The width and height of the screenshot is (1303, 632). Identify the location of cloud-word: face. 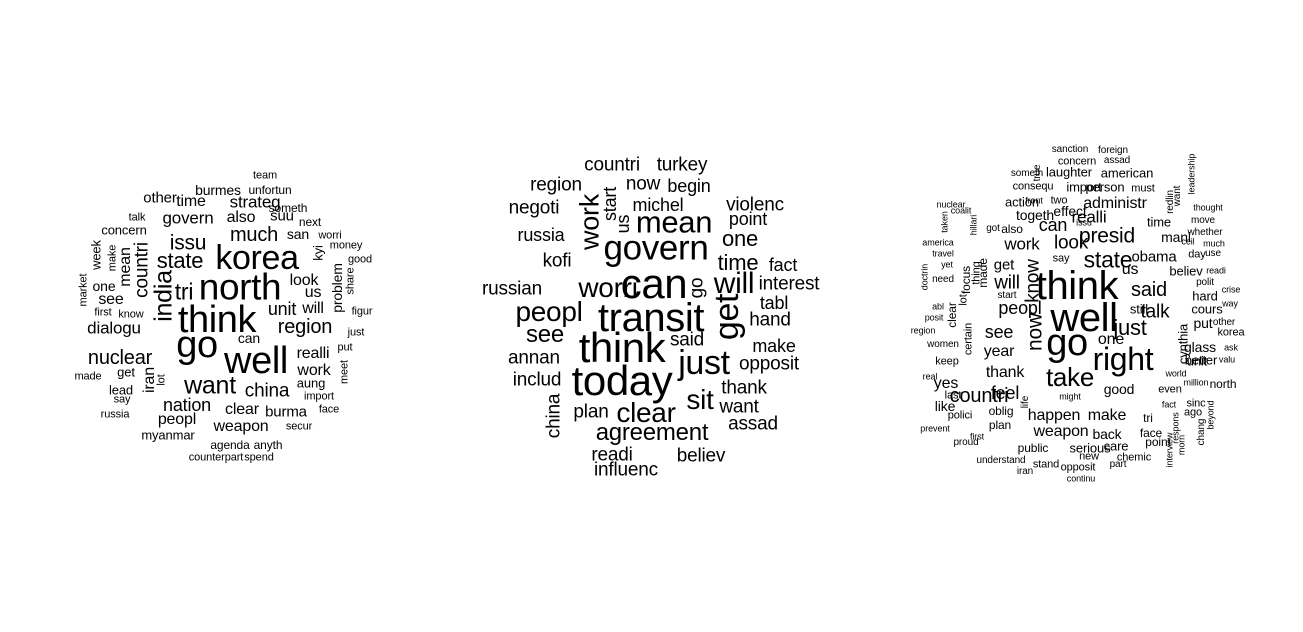
(1151, 433).